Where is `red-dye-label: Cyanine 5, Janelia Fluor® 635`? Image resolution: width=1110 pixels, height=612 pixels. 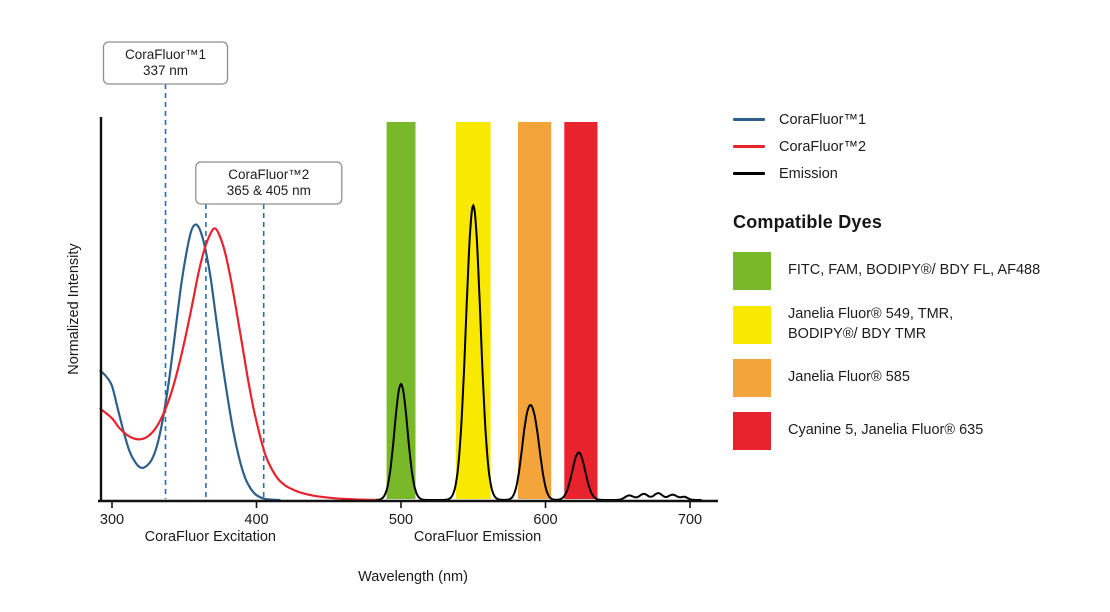
red-dye-label: Cyanine 5, Janelia Fluor® 635 is located at coordinates (885, 431).